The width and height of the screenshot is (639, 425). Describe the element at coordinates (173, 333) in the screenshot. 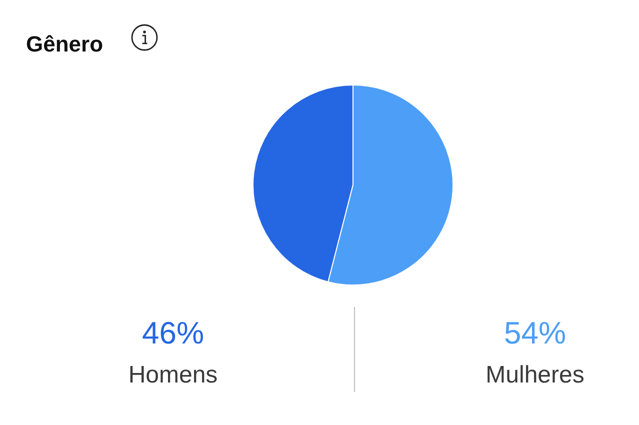

I see `data-label: 46%` at that location.